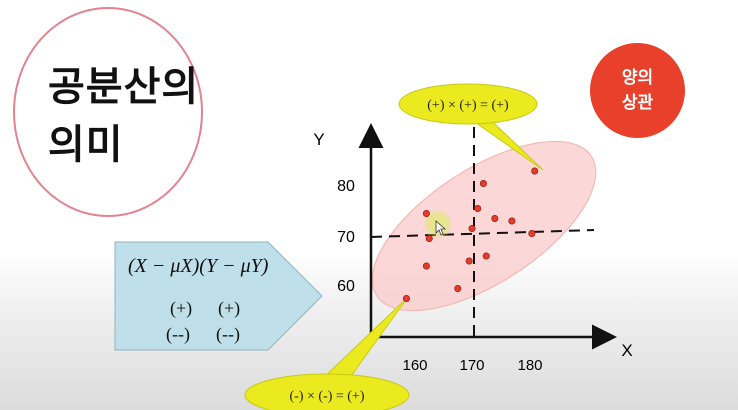 The width and height of the screenshot is (738, 410). Describe the element at coordinates (529, 365) in the screenshot. I see `x-tick-label: 180` at that location.